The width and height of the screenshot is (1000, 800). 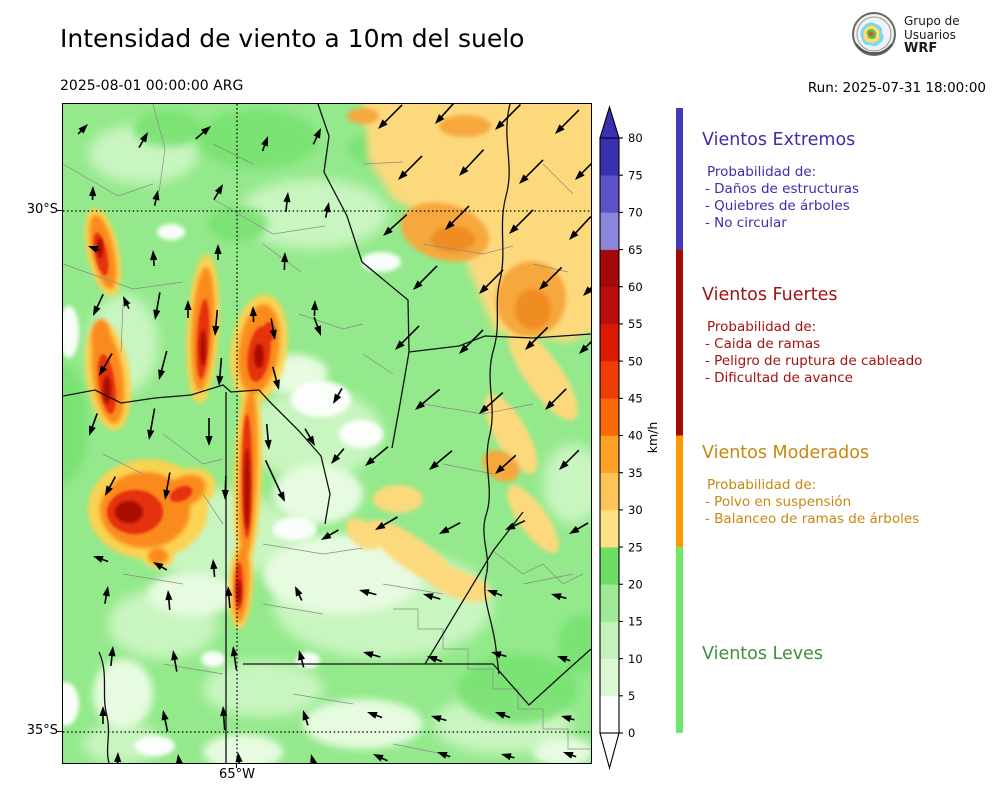 What do you see at coordinates (778, 502) in the screenshot?
I see `legend-item: - Polvo en suspensión` at bounding box center [778, 502].